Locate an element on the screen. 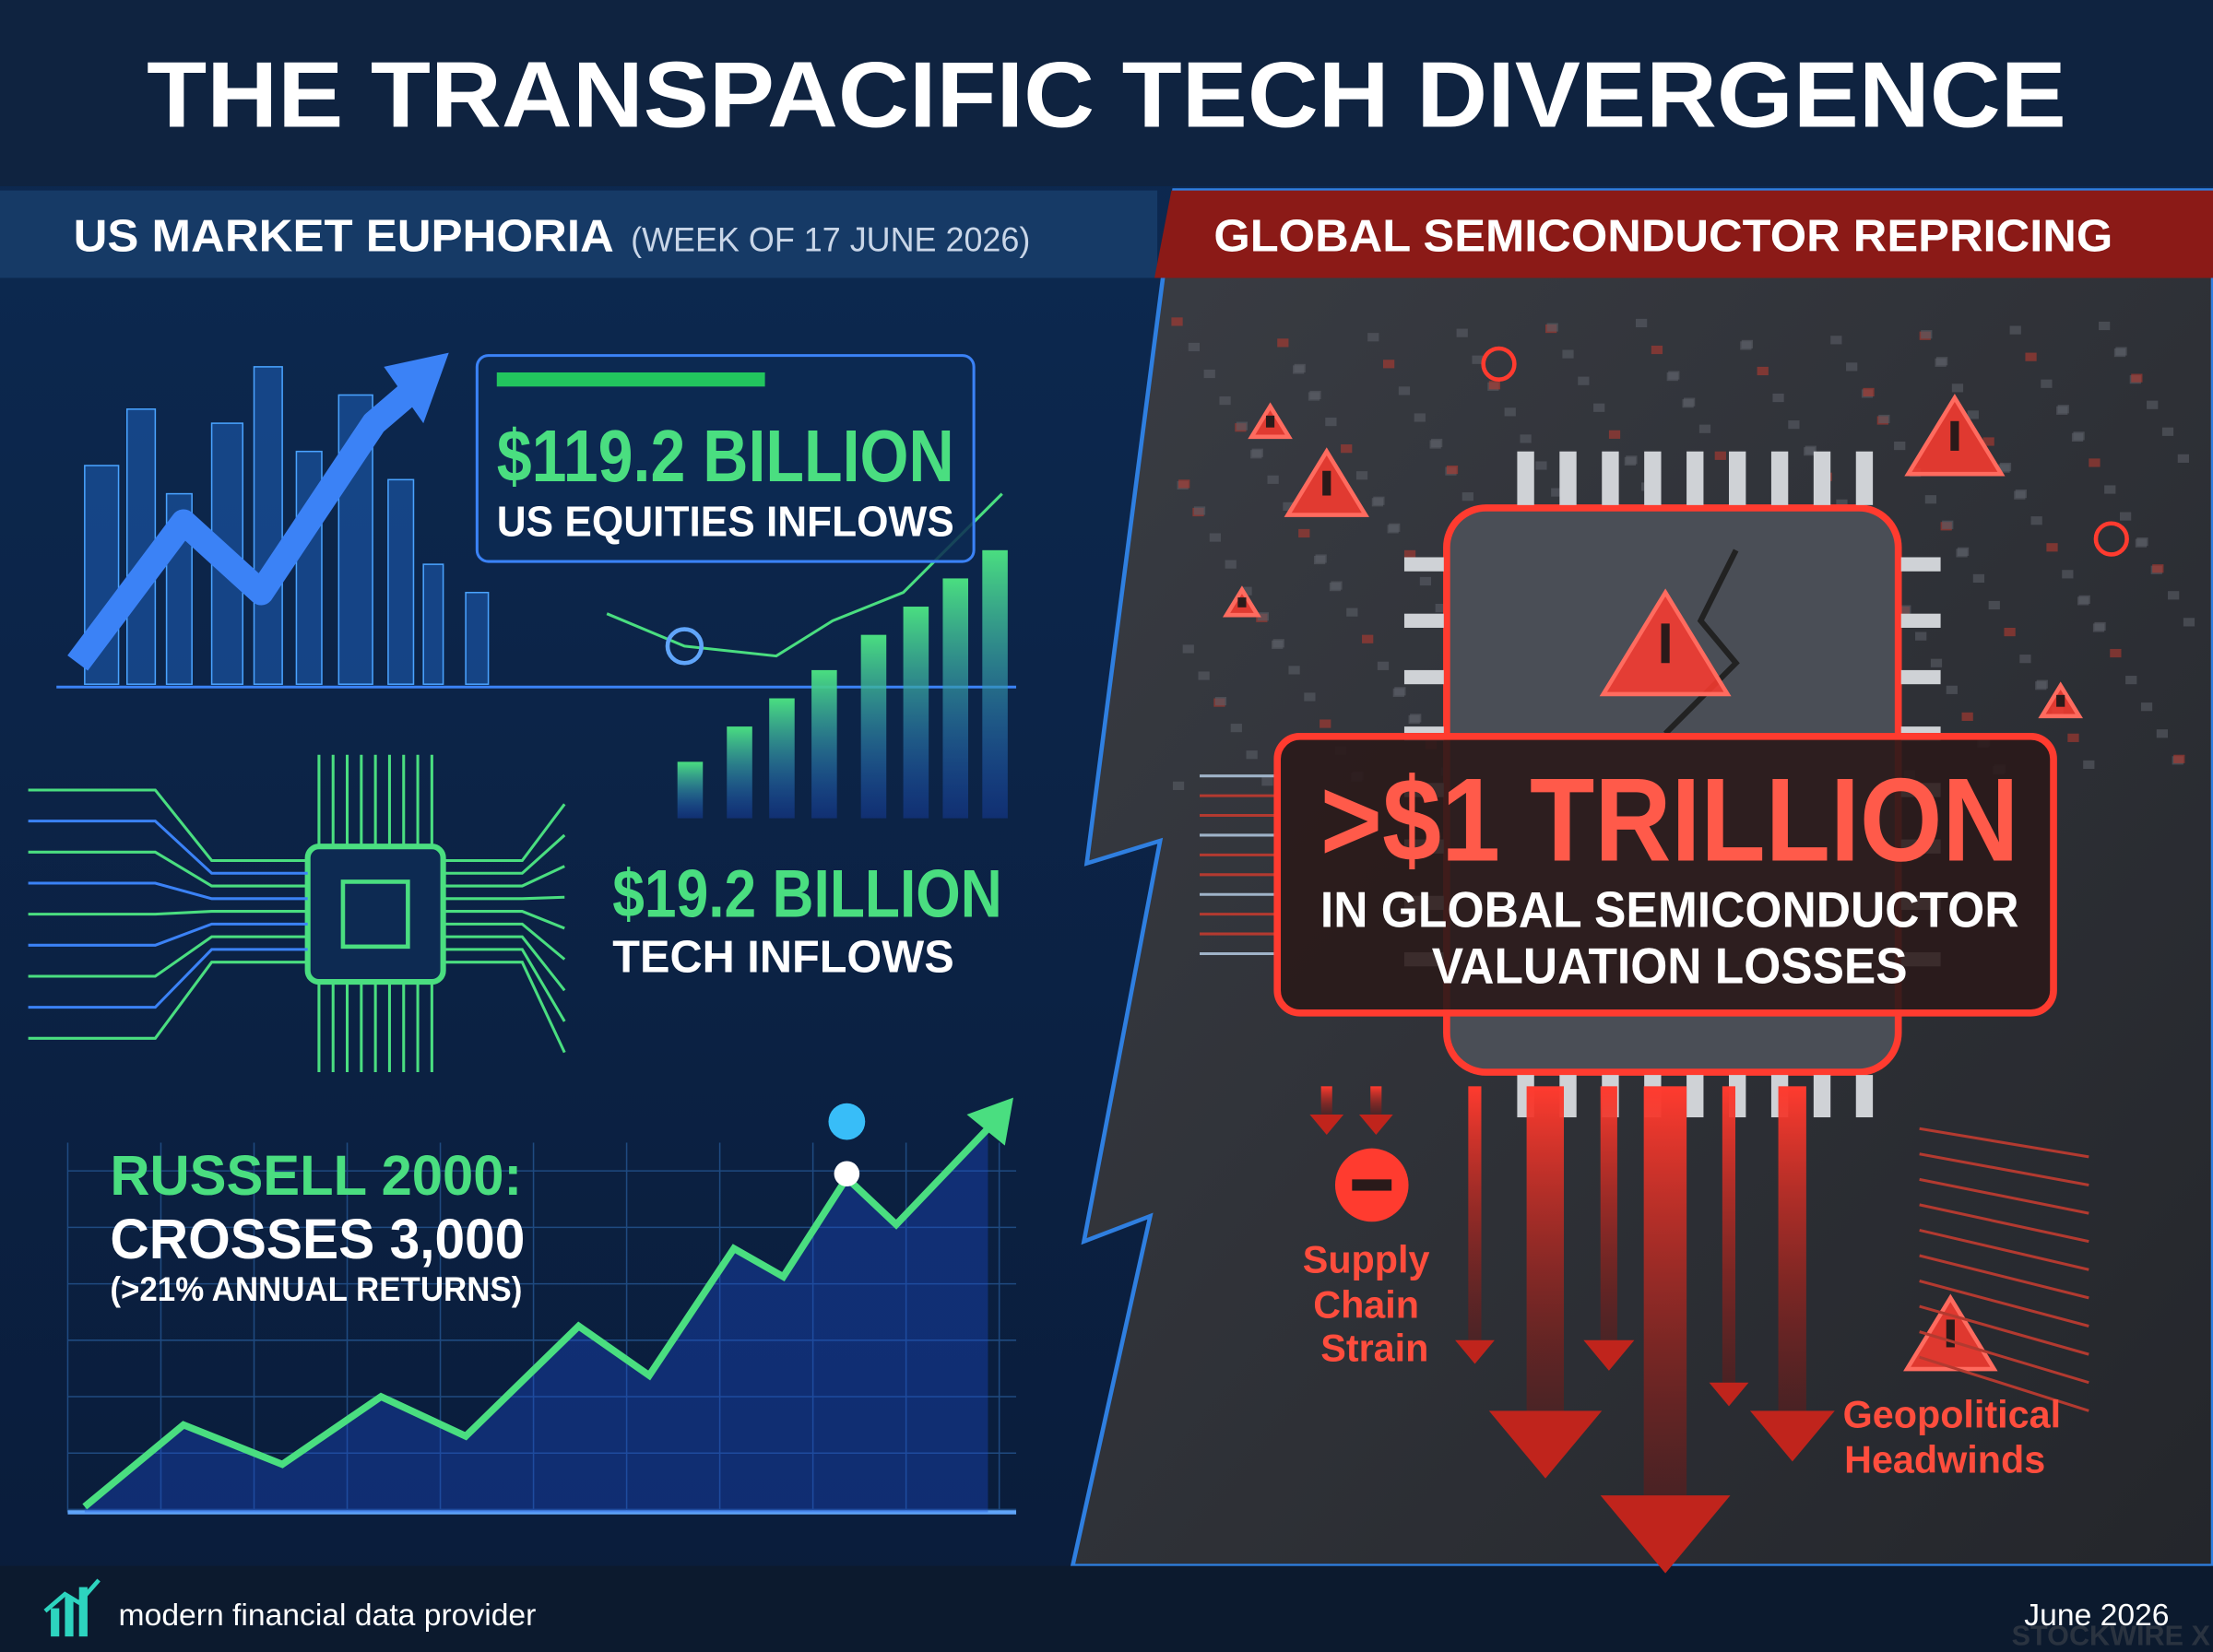 The width and height of the screenshot is (2213, 1652). risk-label: Headwinds is located at coordinates (1945, 1460).